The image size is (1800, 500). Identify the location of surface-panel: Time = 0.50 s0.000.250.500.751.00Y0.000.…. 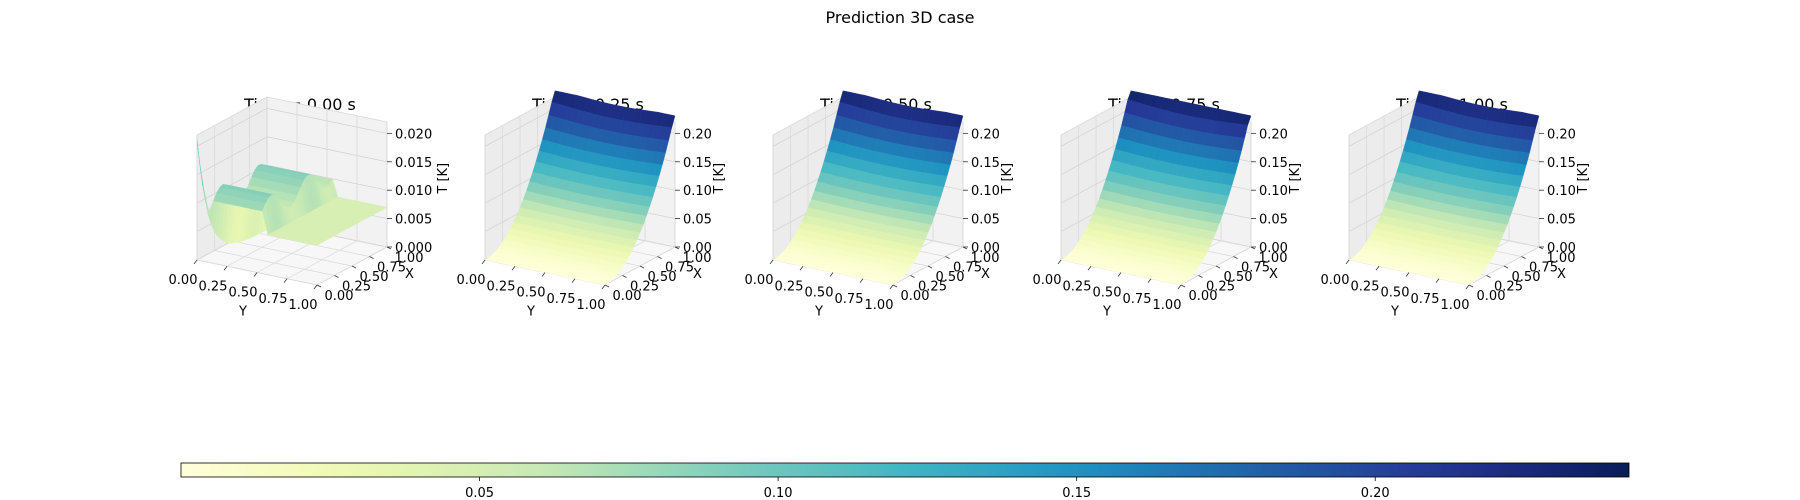
(880, 204).